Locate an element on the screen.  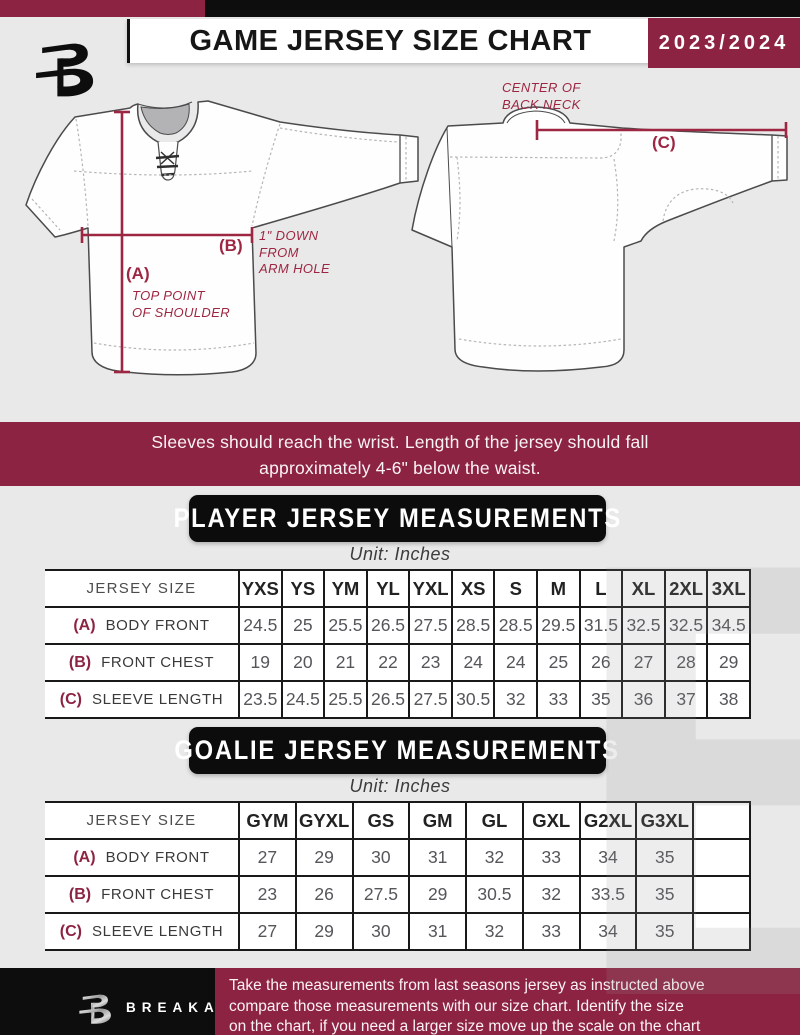
shoulder-note: TOP POINT OF SHOULDER is located at coordinates (181, 304).